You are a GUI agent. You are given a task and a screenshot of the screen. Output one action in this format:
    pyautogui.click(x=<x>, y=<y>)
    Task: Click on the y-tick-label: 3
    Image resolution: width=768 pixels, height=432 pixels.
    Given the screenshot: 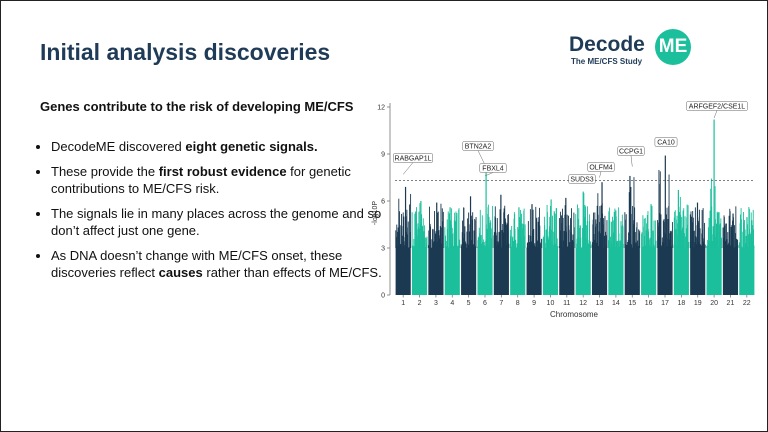 What is the action you would take?
    pyautogui.click(x=383, y=249)
    